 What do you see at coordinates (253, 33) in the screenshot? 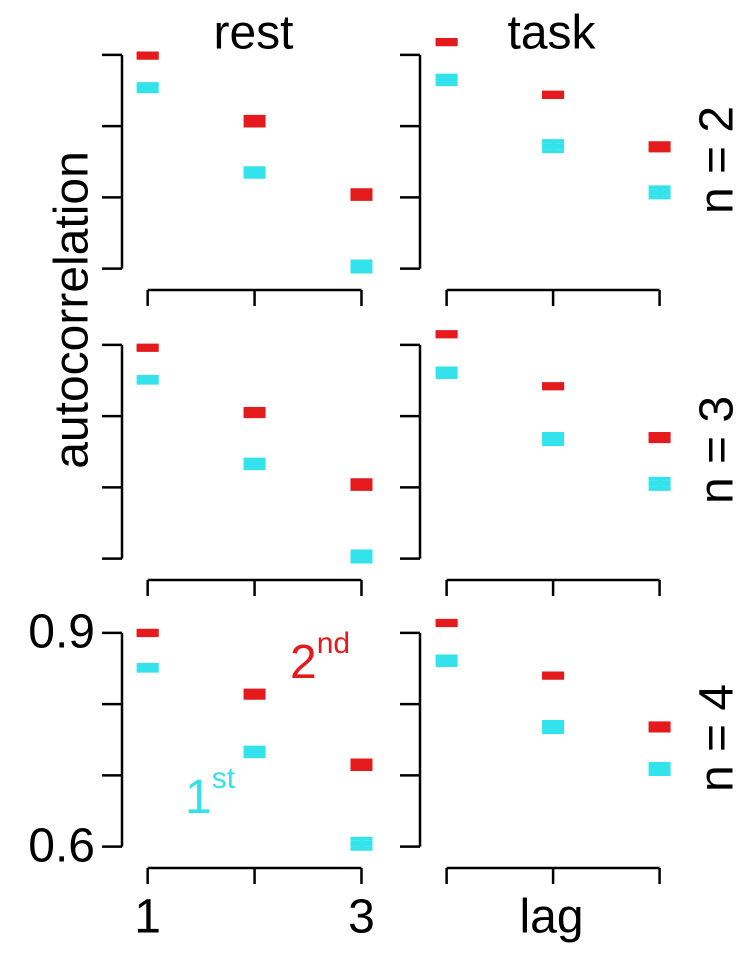
I see `panel-title: rest` at bounding box center [253, 33].